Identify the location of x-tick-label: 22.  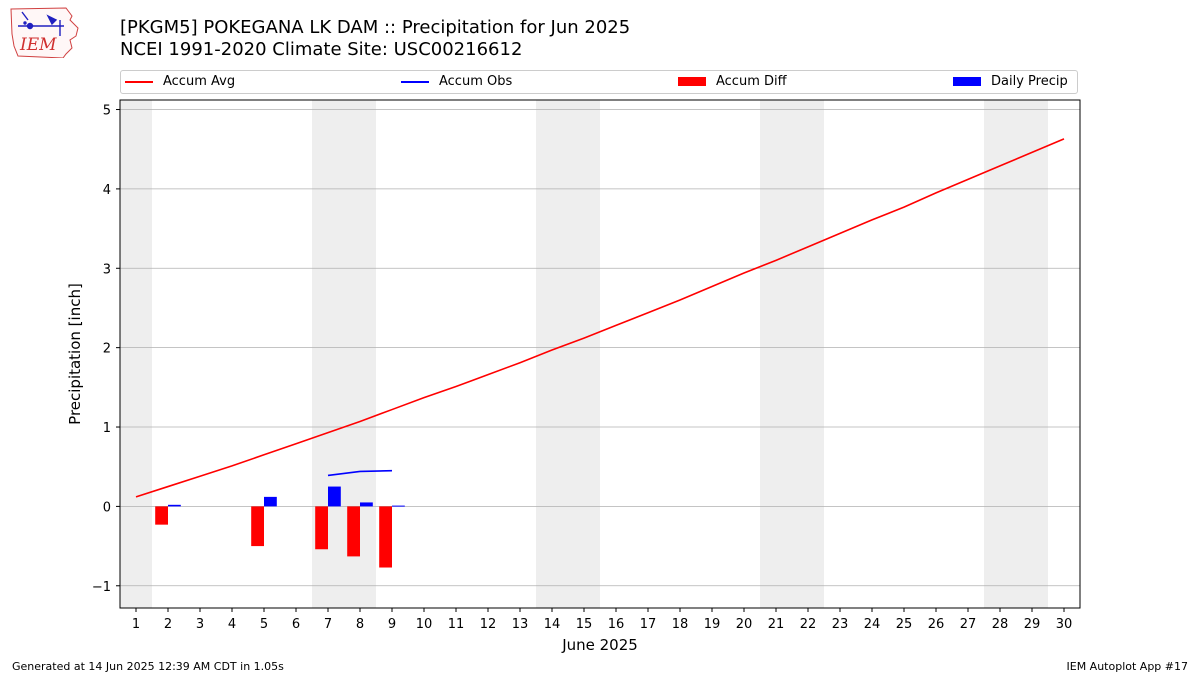
(808, 624).